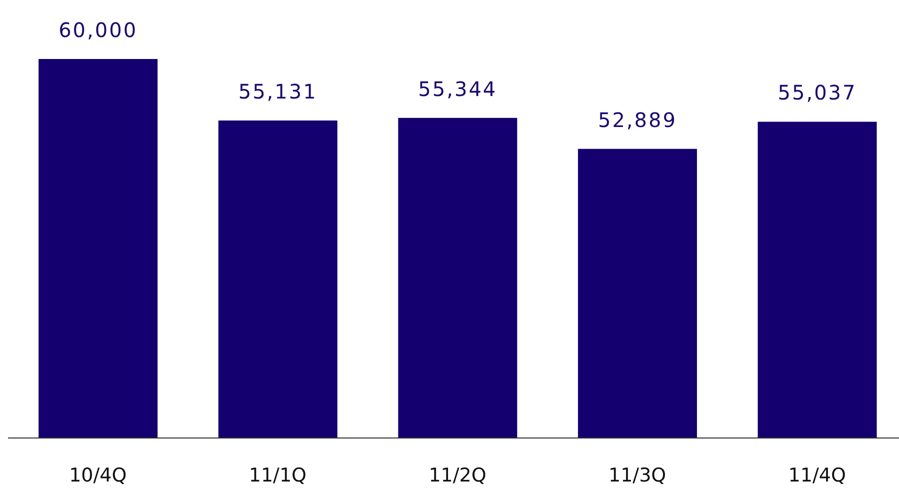  Describe the element at coordinates (637, 475) in the screenshot. I see `x-tick-label: 11/3Q` at that location.